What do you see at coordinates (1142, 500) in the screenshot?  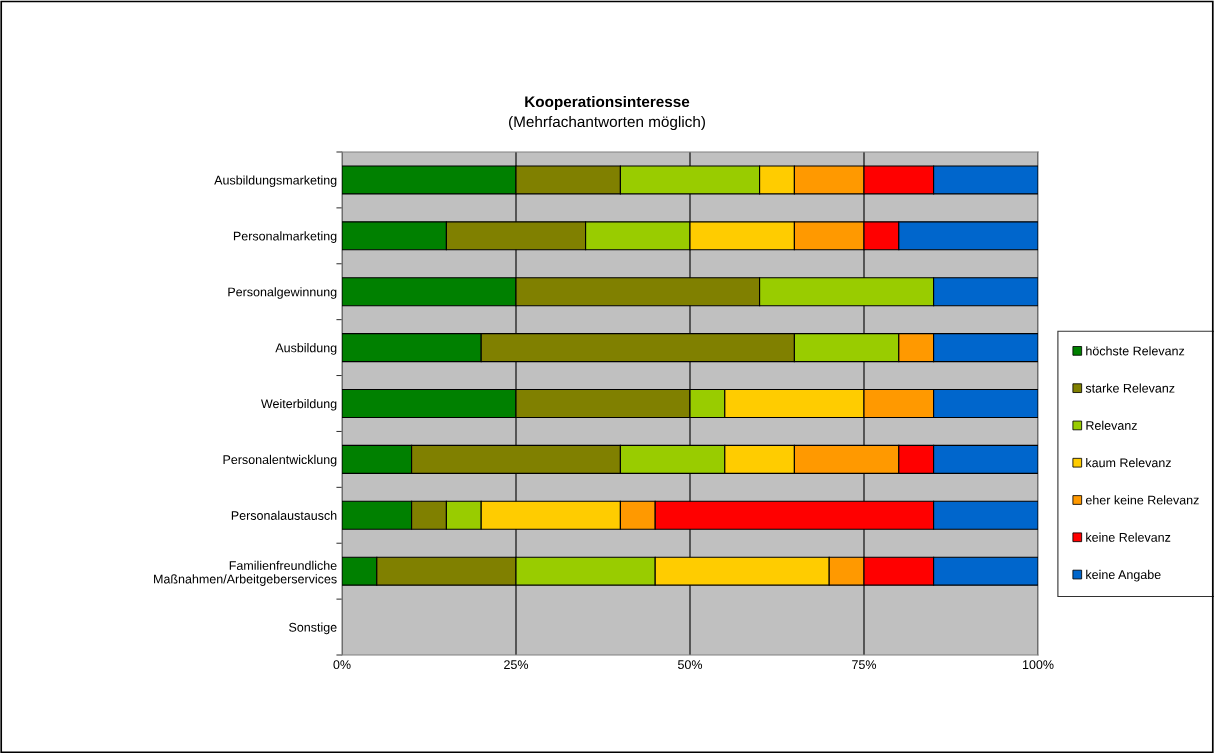 I see `legend-label: eher keine Relevanz` at bounding box center [1142, 500].